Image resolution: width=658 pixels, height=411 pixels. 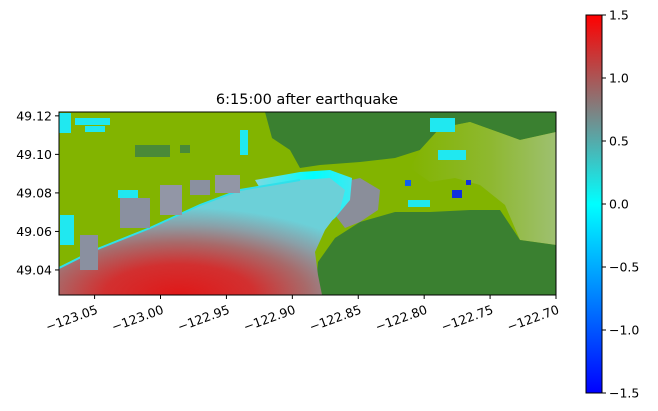 I want to click on colorbar-tick-label: −1.5, so click(x=624, y=393).